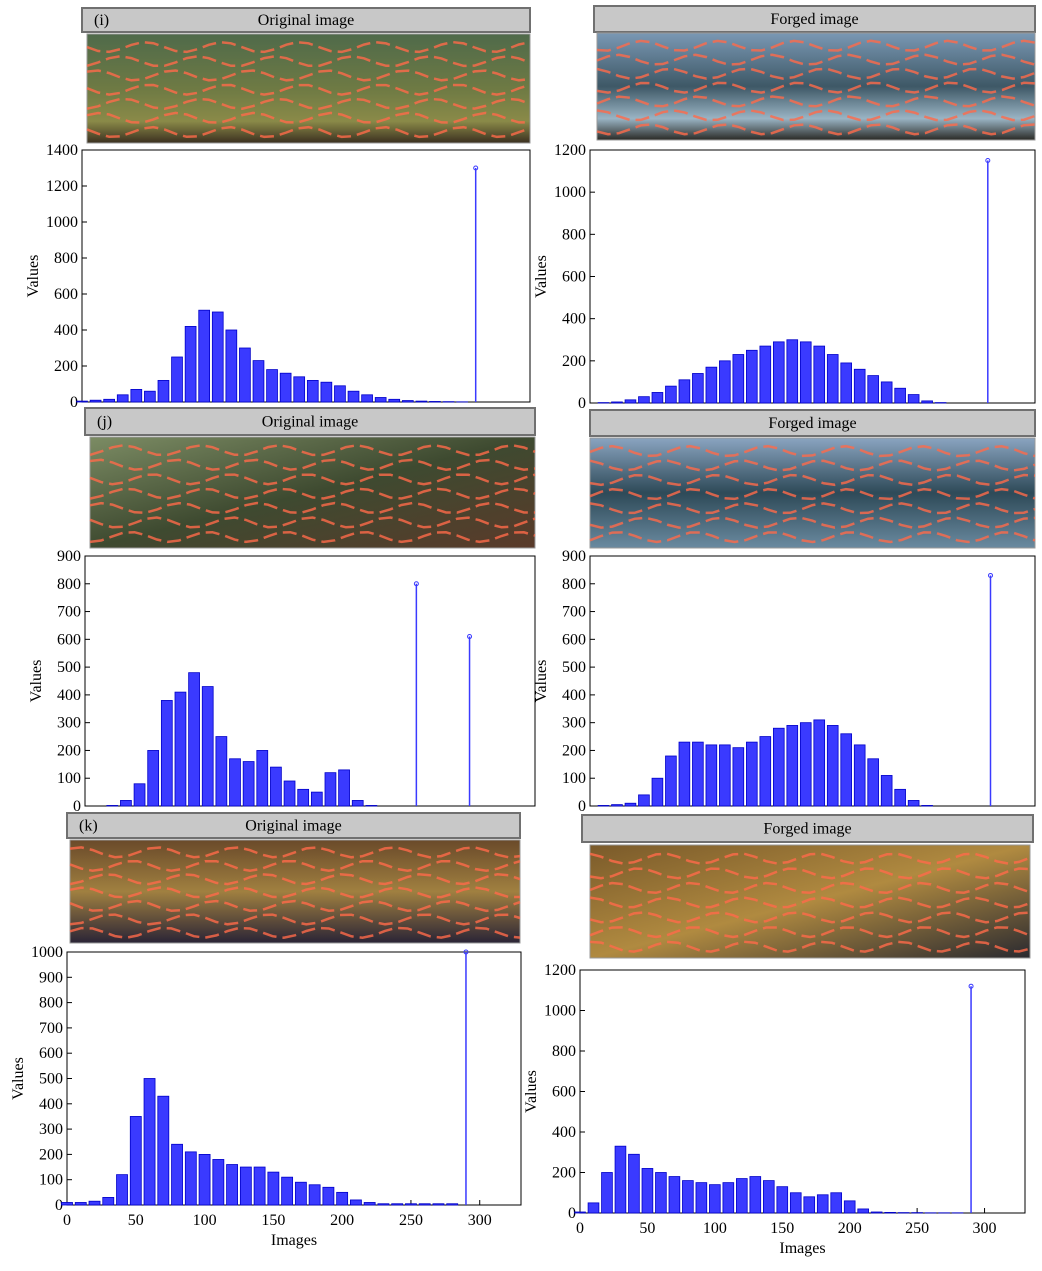 Image resolution: width=1042 pixels, height=1271 pixels. I want to click on panel-label: (i), so click(101, 20).